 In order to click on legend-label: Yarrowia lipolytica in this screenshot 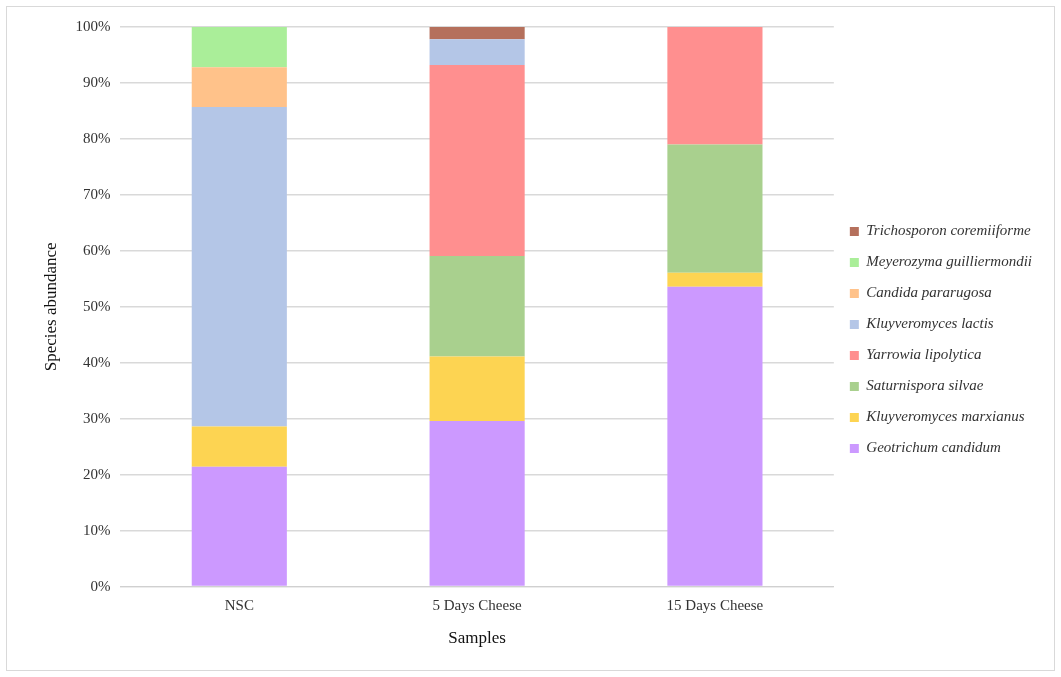, I will do `click(924, 354)`.